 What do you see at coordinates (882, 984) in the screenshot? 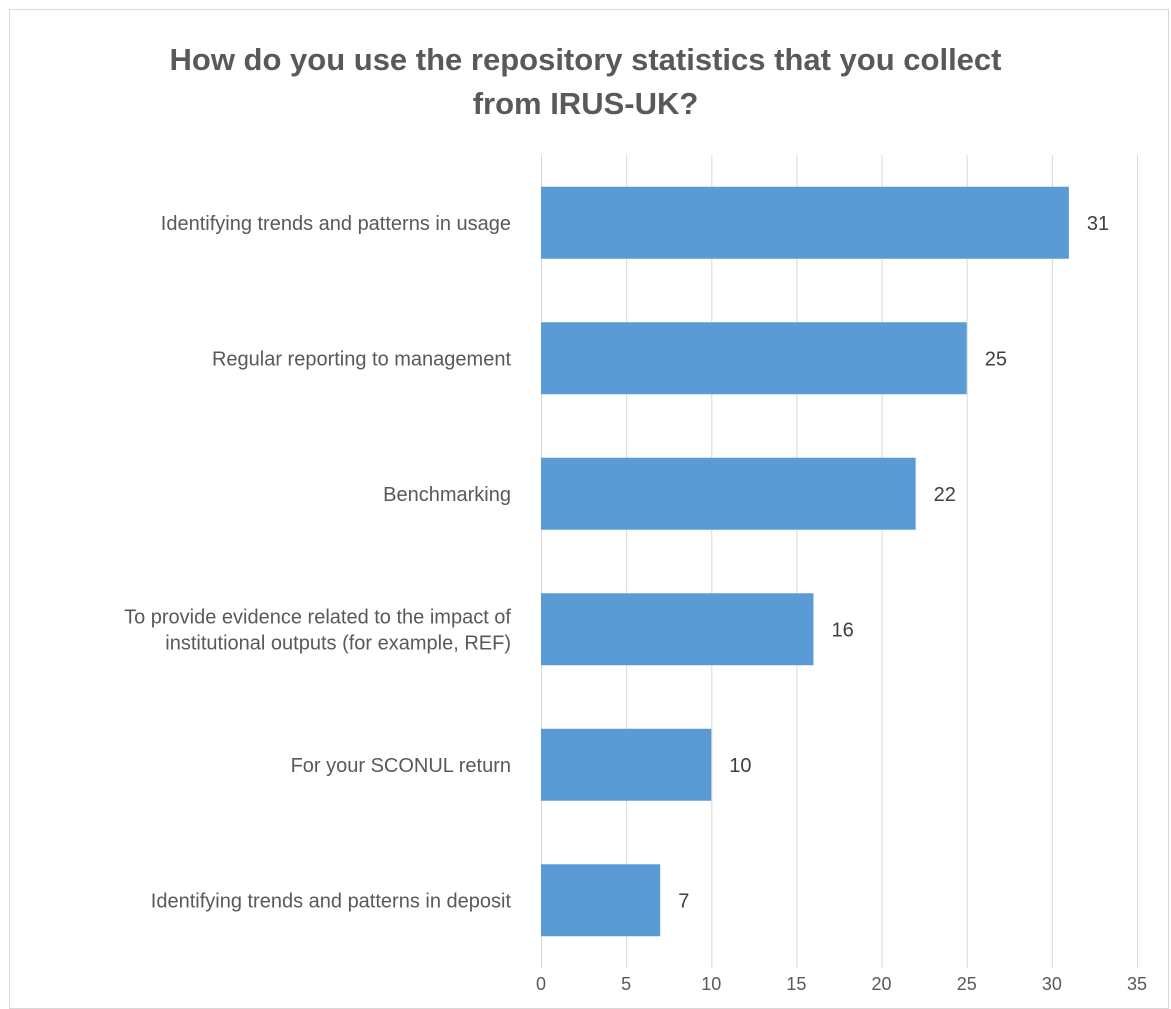
I see `x-tick-label-20: 20` at bounding box center [882, 984].